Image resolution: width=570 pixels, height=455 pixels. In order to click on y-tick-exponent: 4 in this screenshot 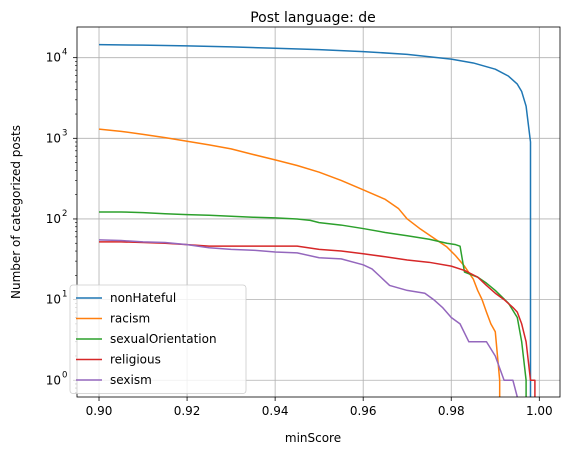, I will do `click(64, 53)`.